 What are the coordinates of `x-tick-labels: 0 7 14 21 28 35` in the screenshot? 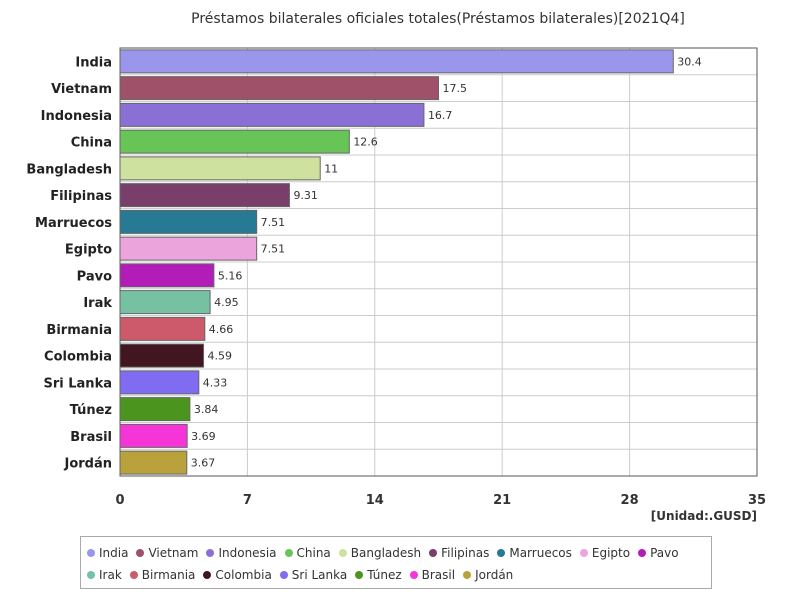 It's located at (440, 500).